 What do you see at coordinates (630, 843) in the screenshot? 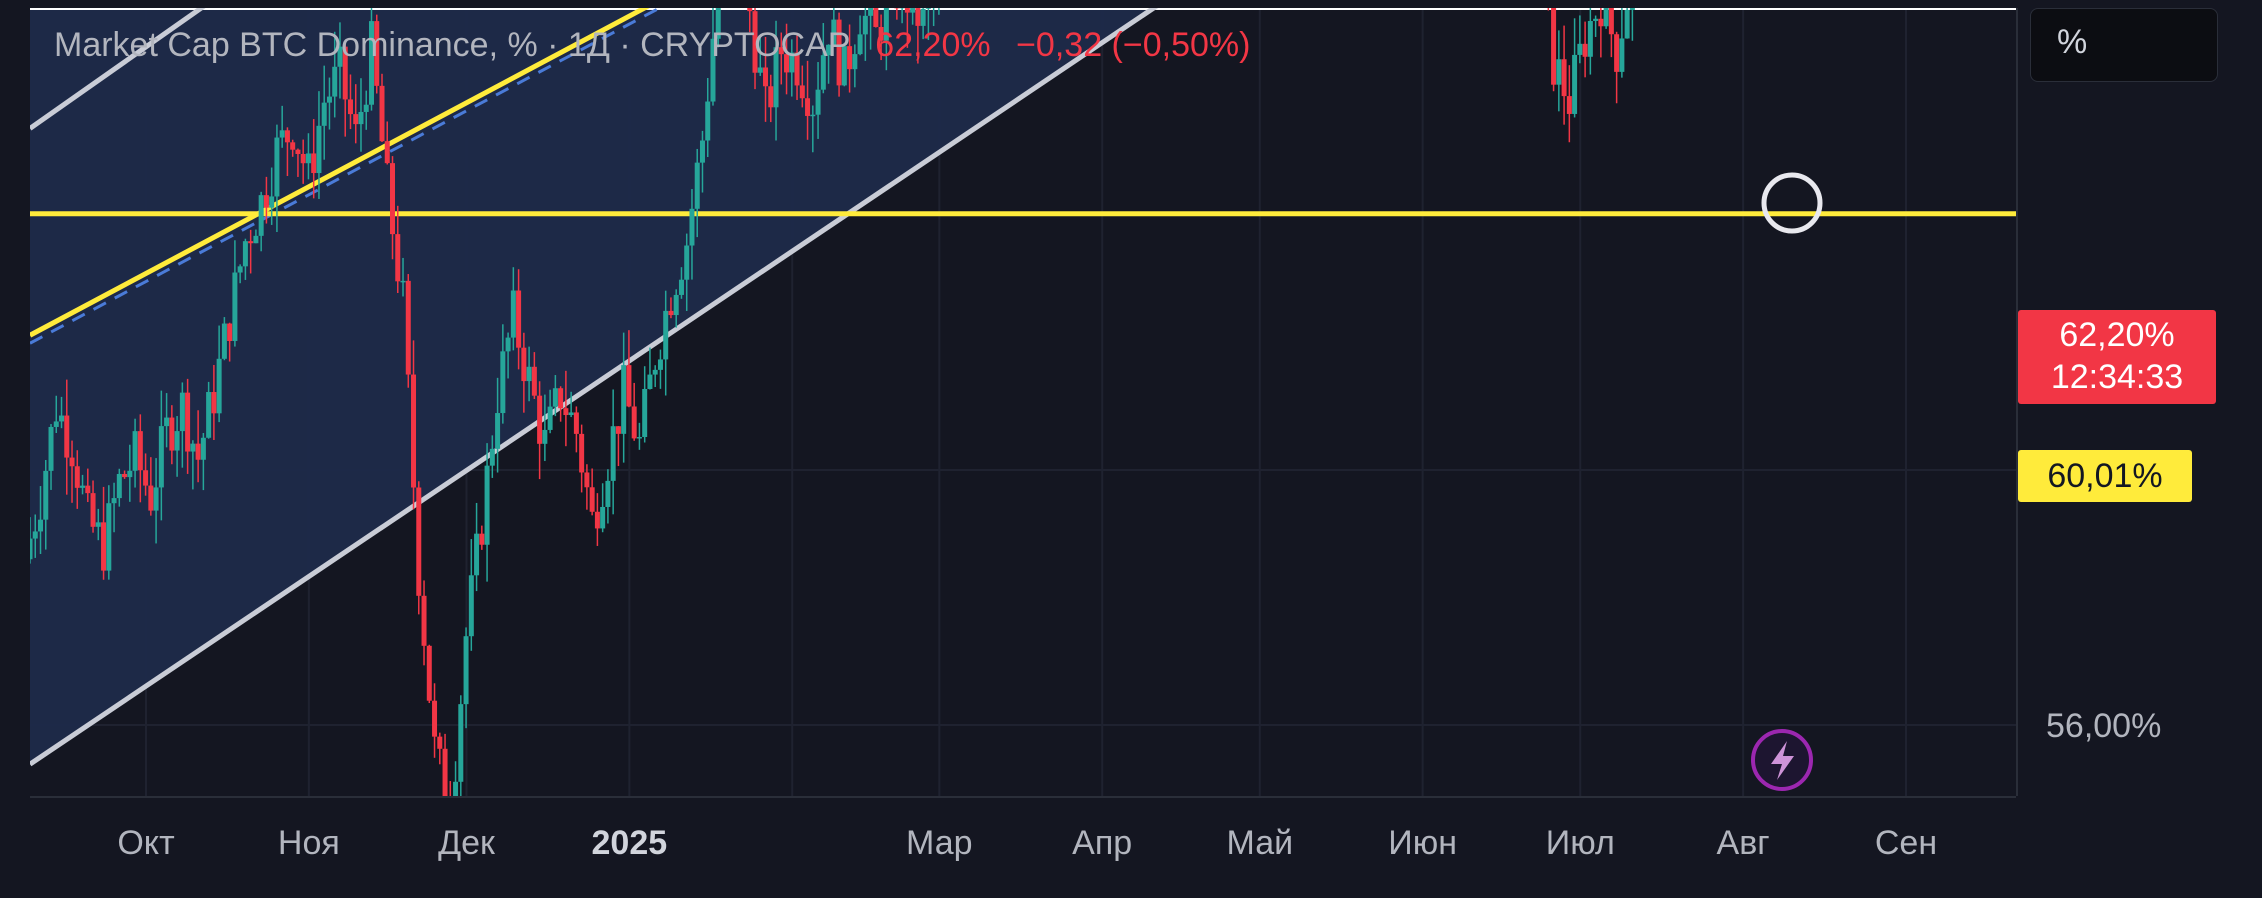
I see `x-tick-label: 2025` at bounding box center [630, 843].